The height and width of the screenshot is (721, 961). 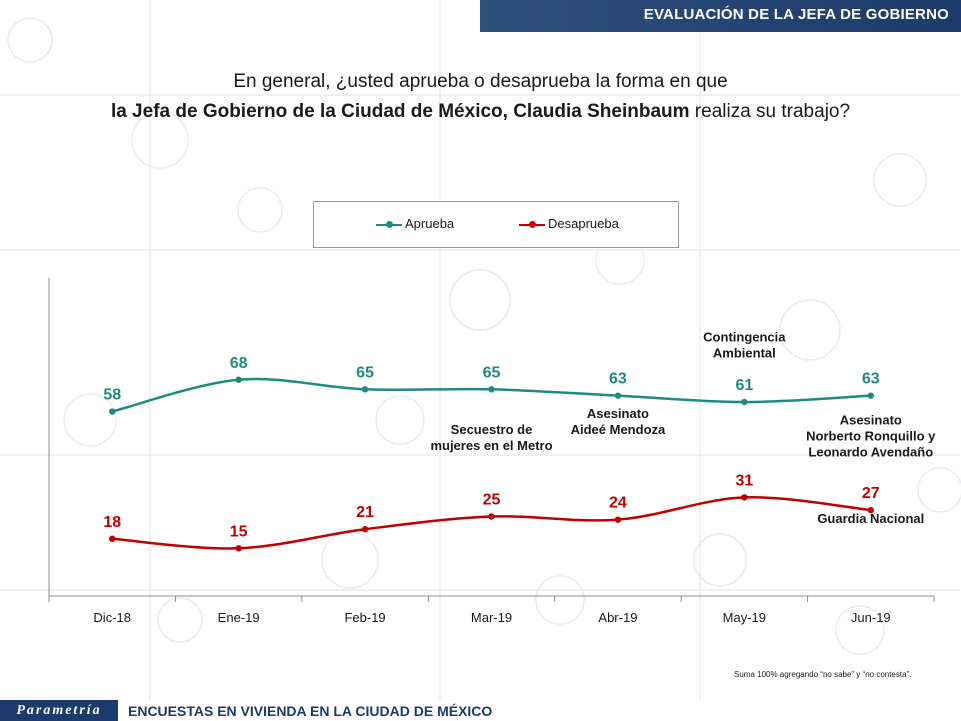 I want to click on x-tick-label-dic-18: Dic-18, so click(x=112, y=617).